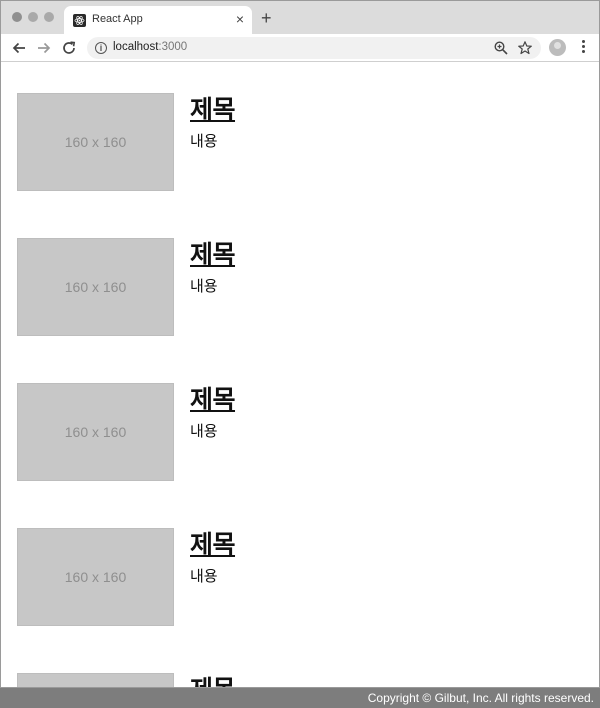 This screenshot has width=600, height=708. I want to click on tab-title: React App, so click(117, 19).